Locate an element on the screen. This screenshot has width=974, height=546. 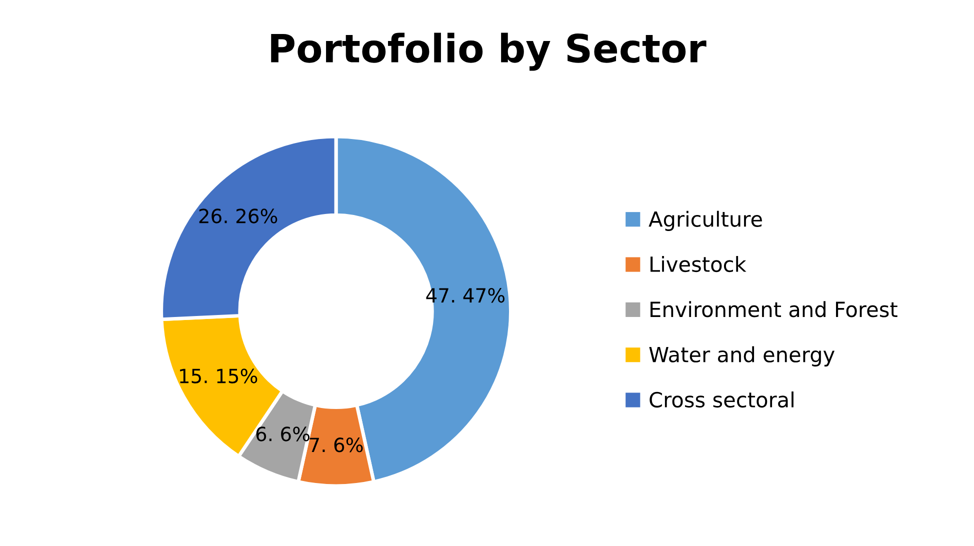
legend-label: Cross sectoral is located at coordinates (722, 399).